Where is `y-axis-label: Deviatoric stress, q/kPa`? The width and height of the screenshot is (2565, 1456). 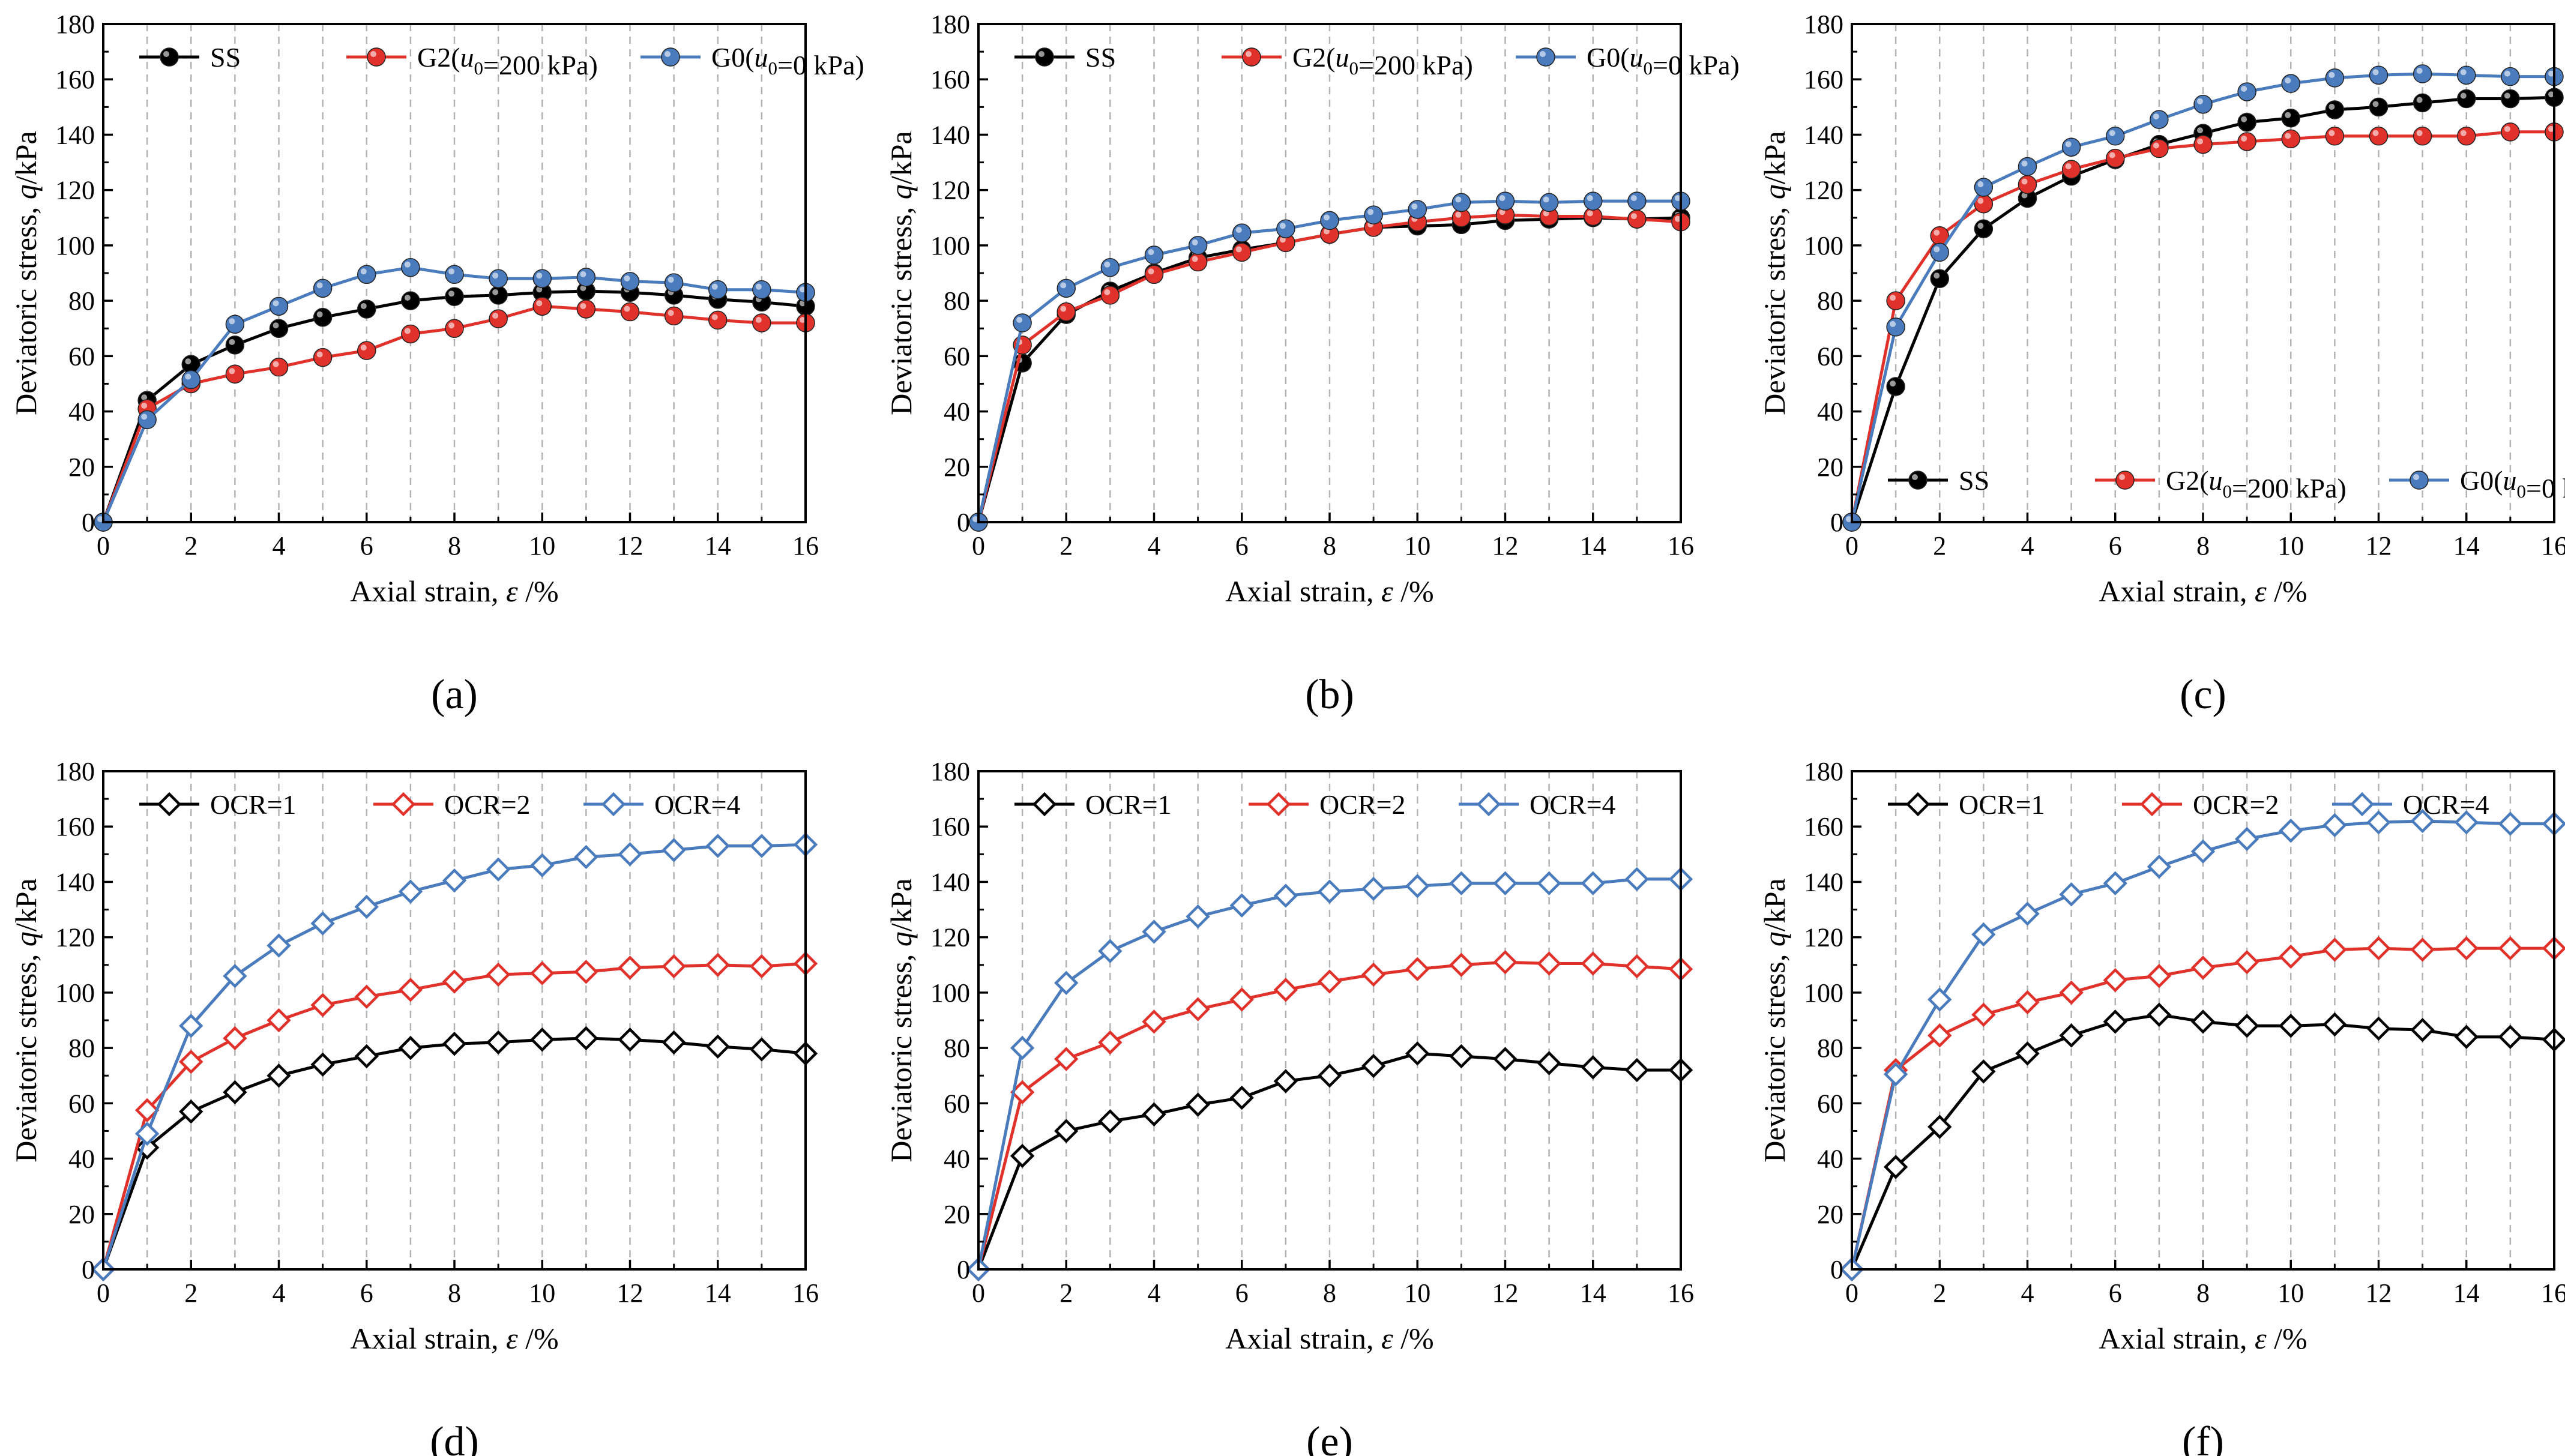 y-axis-label: Deviatoric stress, q/kPa is located at coordinates (1774, 273).